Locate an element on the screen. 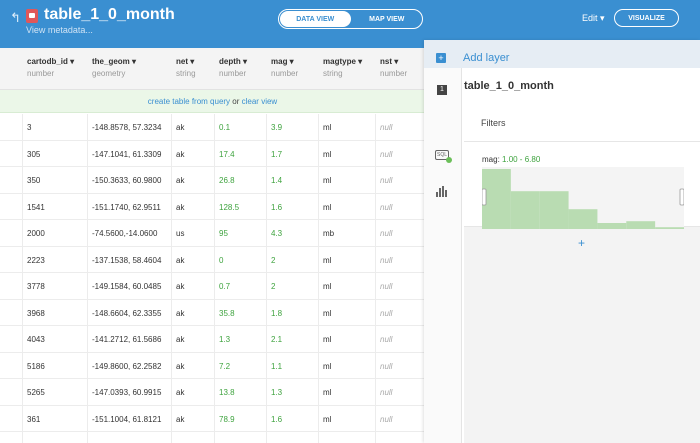 This screenshot has height=443, width=700. layer-number-badge: 1 is located at coordinates (442, 90).